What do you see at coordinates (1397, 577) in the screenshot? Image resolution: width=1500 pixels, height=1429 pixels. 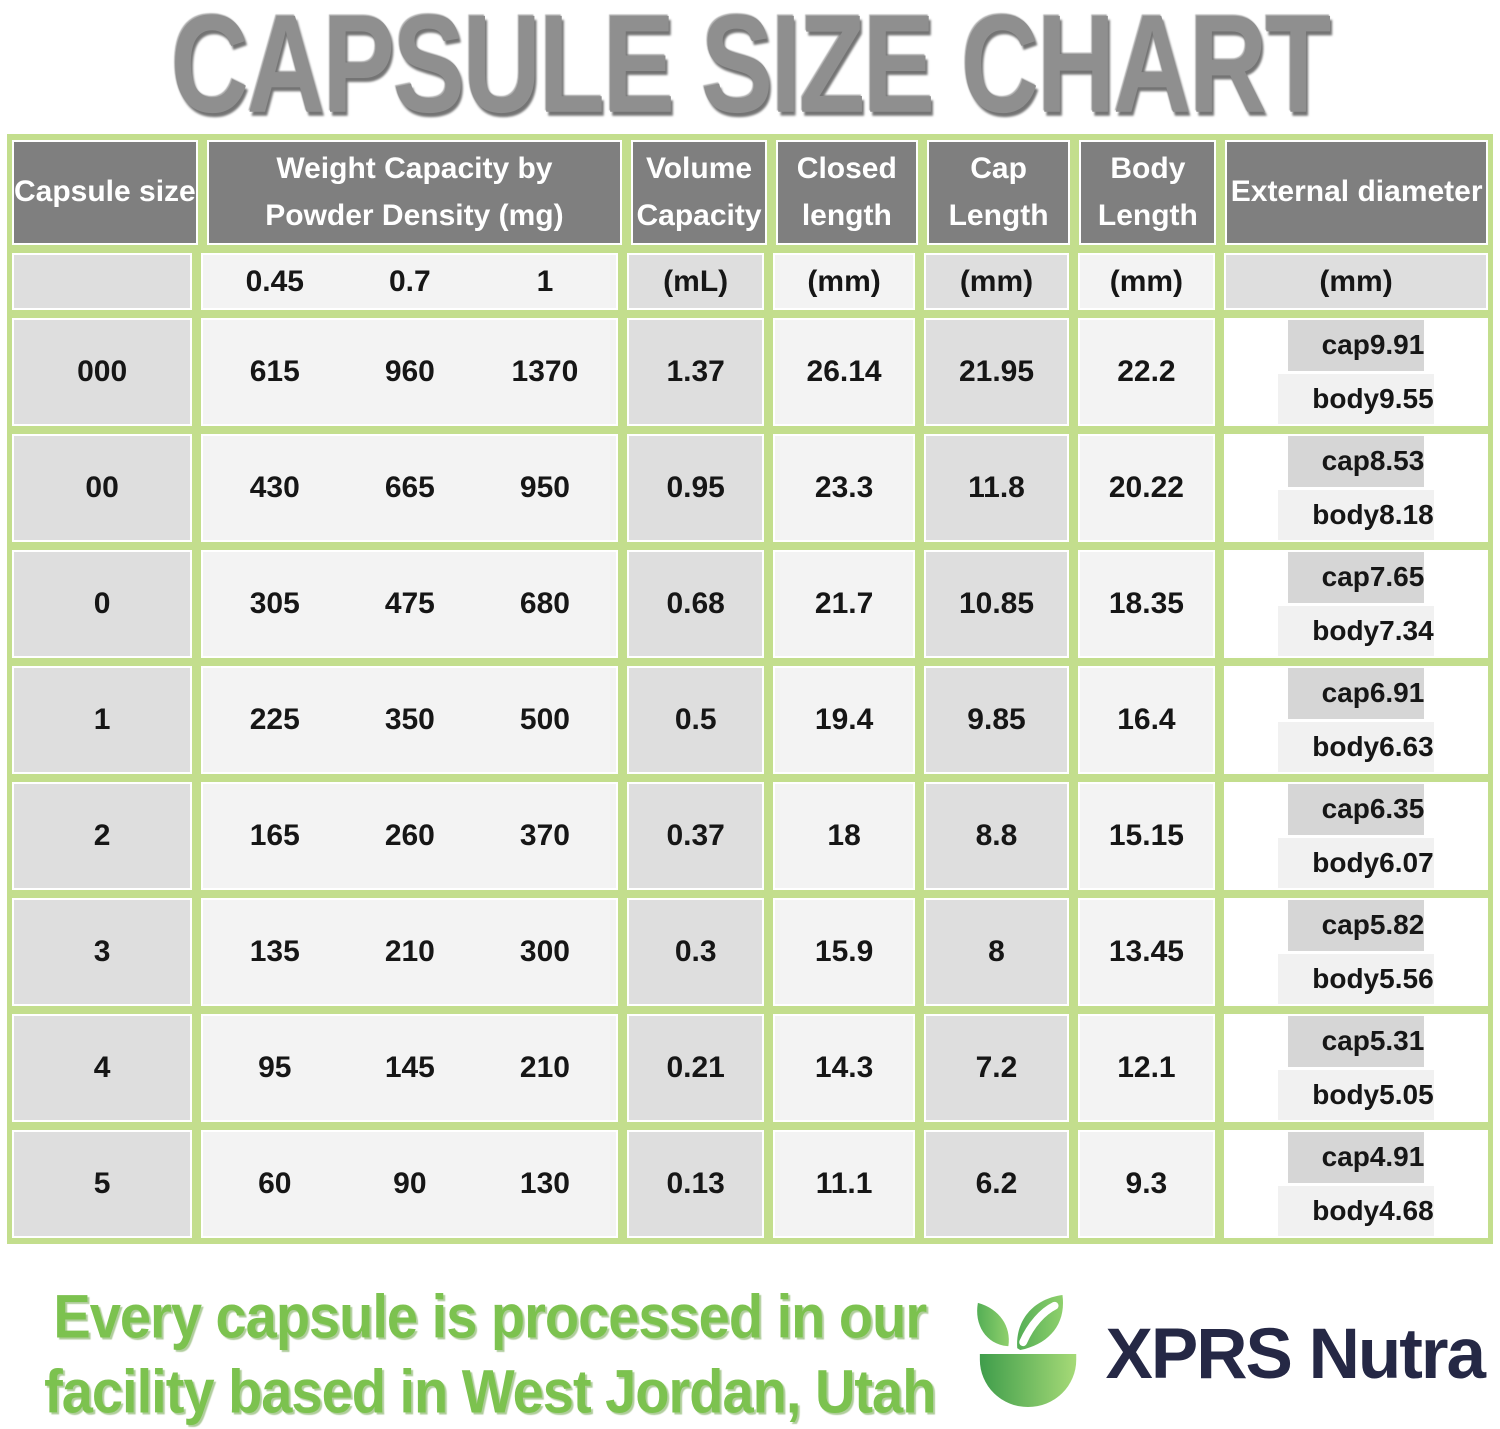 I see `external-cap-value: 7.65` at bounding box center [1397, 577].